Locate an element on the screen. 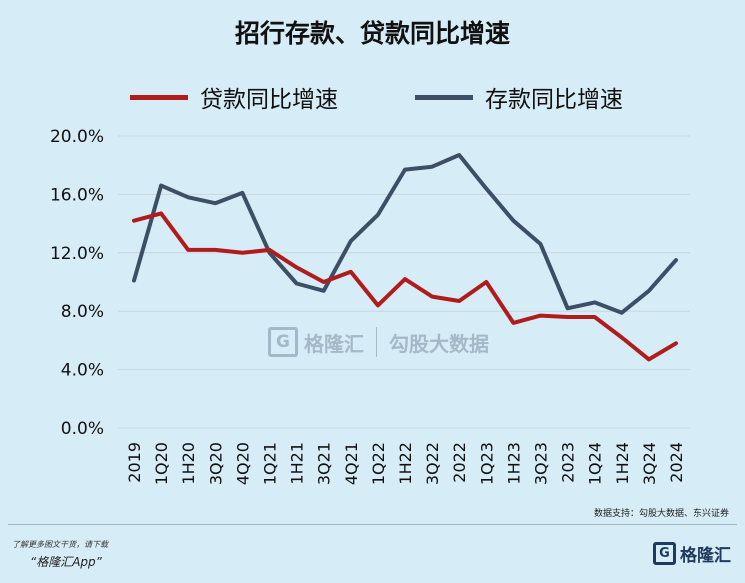  legend-label-loan: 贷款同比增速 is located at coordinates (269, 100).